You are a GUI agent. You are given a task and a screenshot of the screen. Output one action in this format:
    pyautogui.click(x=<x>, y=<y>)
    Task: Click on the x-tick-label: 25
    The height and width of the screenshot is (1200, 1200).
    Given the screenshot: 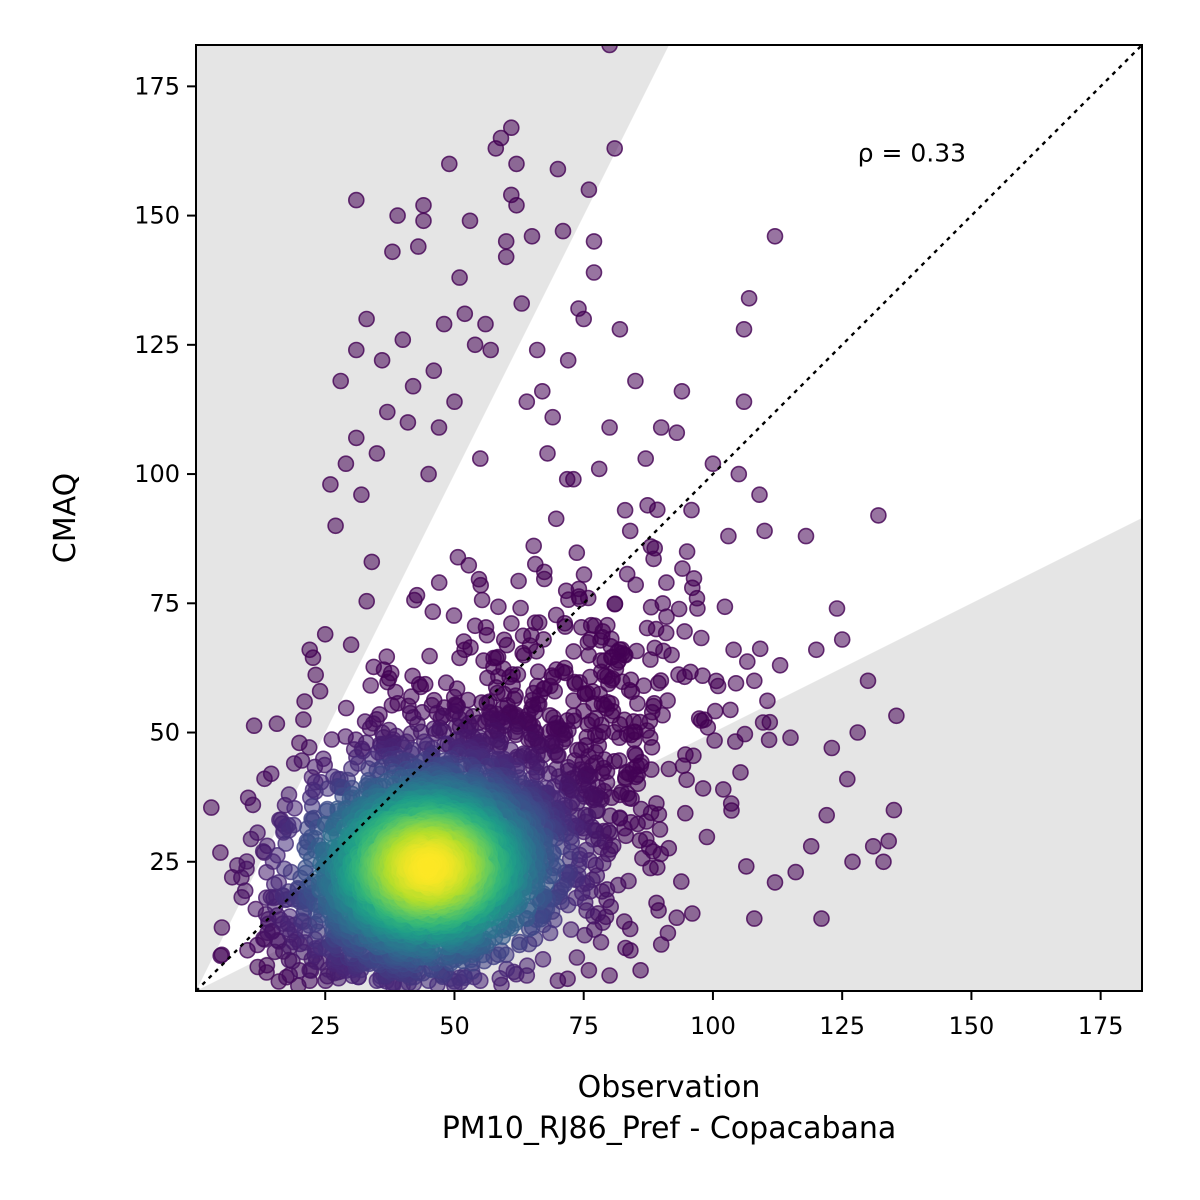 What is the action you would take?
    pyautogui.click(x=325, y=1026)
    